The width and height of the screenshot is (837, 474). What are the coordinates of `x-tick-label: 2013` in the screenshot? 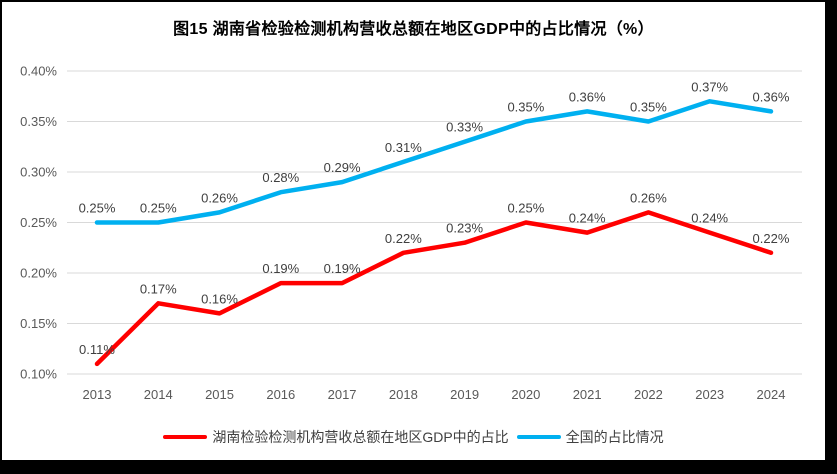 It's located at (97, 394).